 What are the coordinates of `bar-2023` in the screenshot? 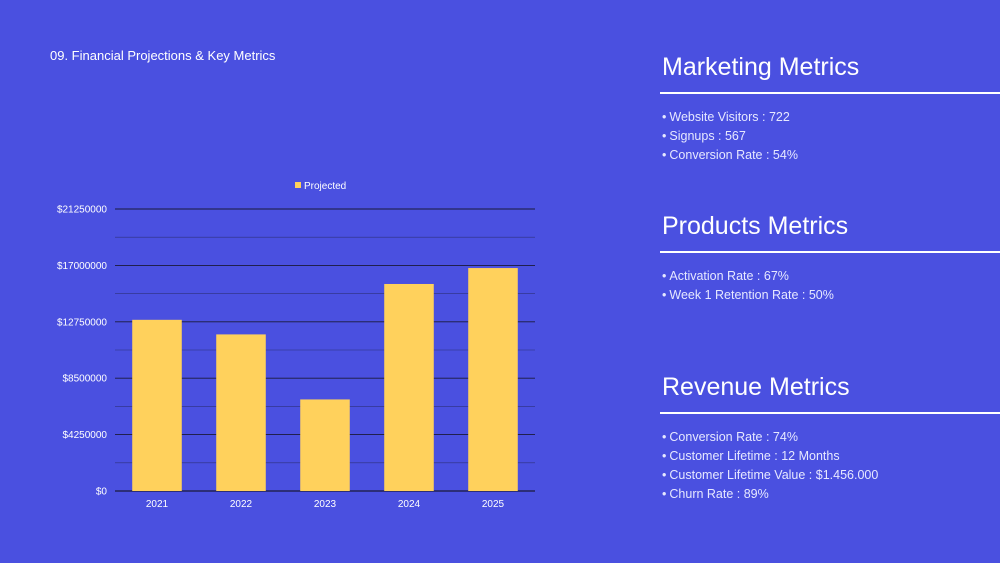 It's located at (325, 445).